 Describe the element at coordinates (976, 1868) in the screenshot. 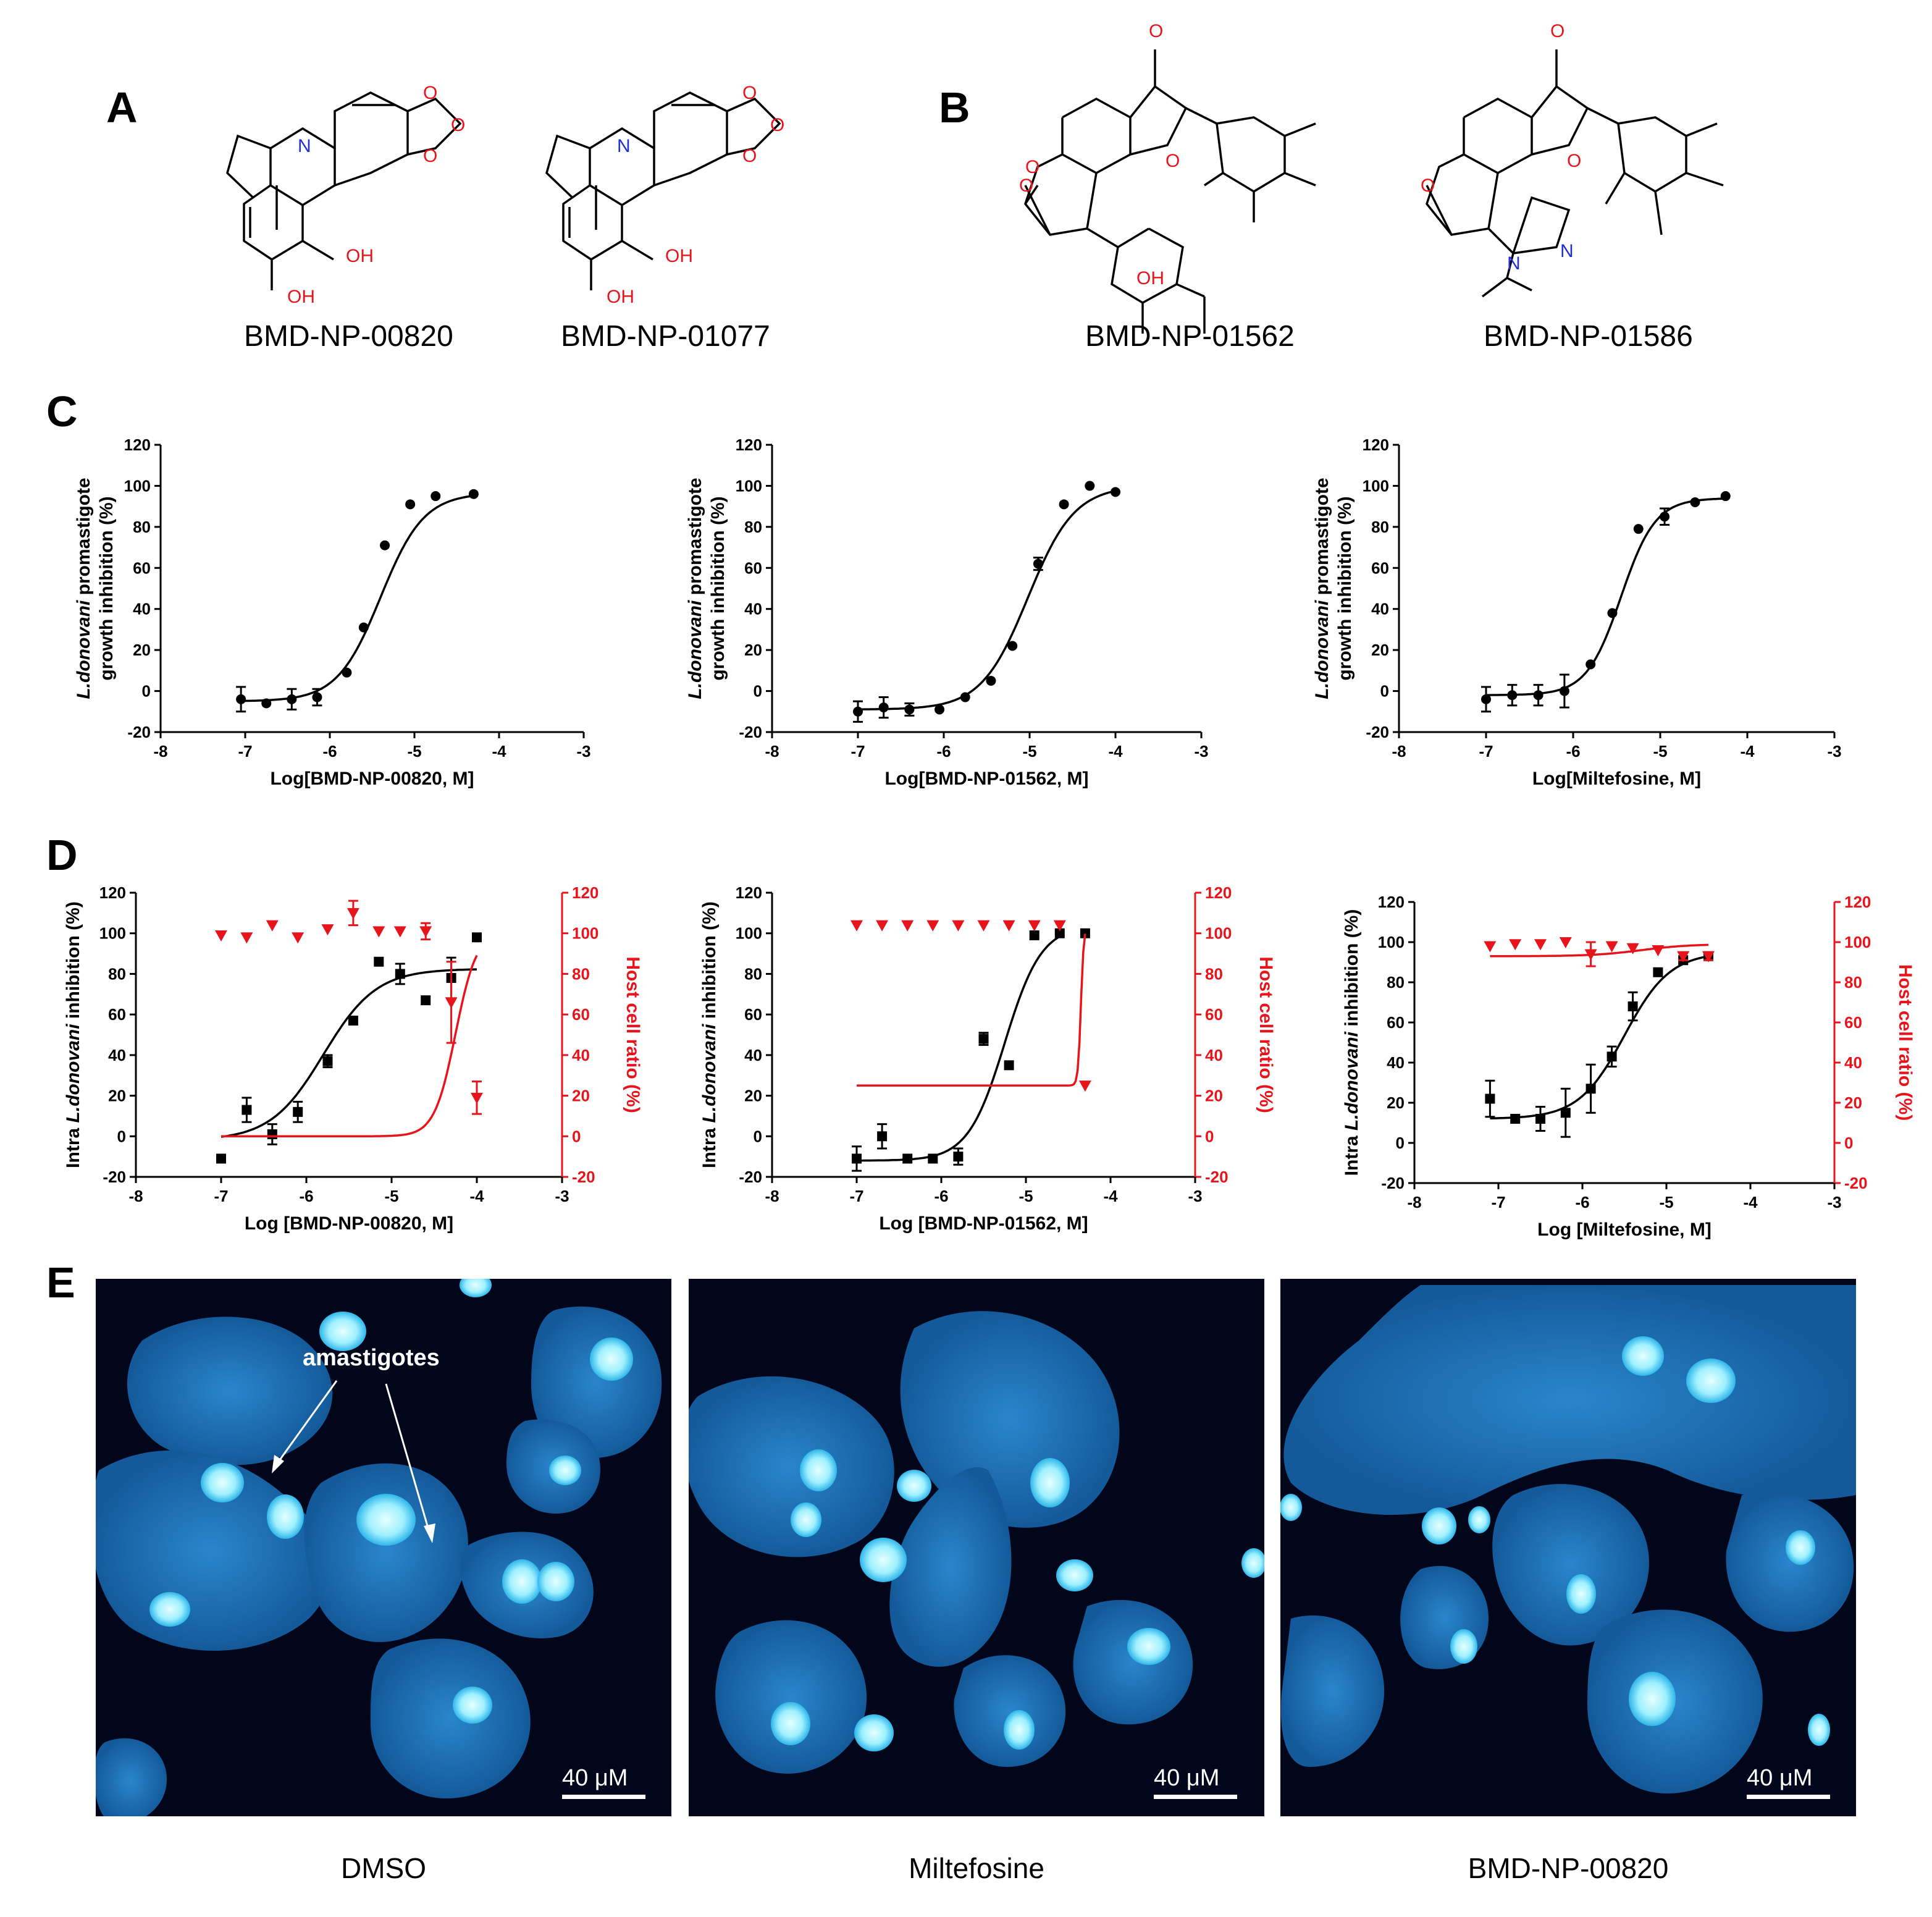

I see `caption-miltefosine: Miltefosine` at that location.